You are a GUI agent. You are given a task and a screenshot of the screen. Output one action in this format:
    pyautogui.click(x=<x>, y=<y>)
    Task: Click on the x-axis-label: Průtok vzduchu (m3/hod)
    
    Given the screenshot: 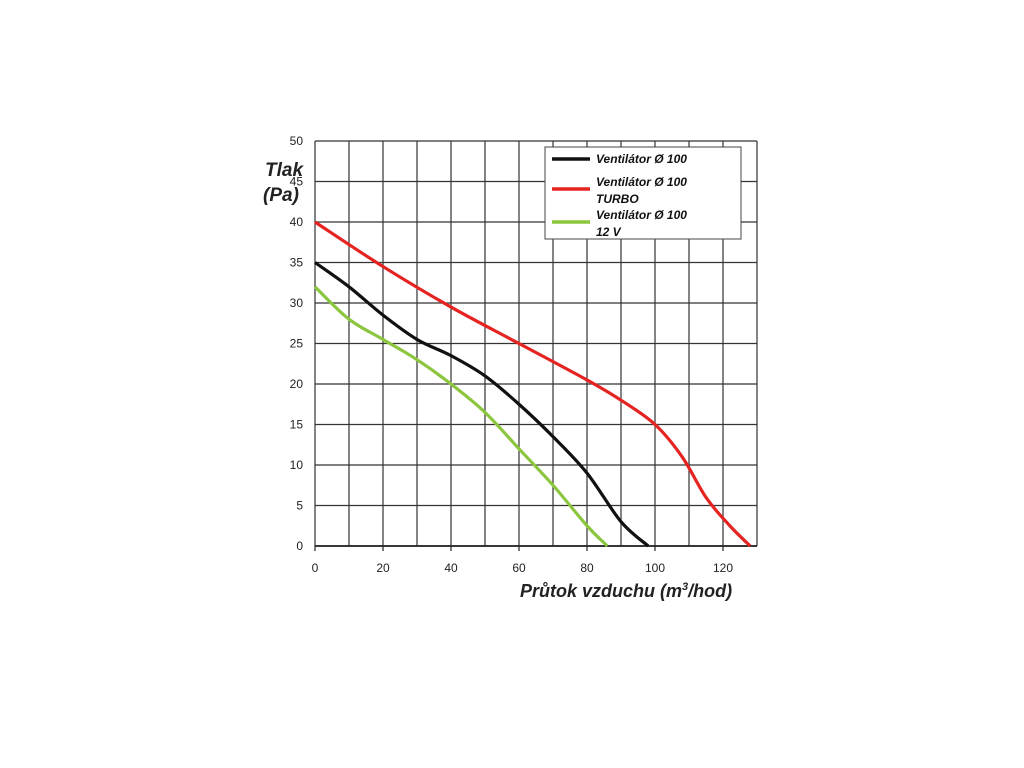 What is the action you would take?
    pyautogui.click(x=626, y=591)
    